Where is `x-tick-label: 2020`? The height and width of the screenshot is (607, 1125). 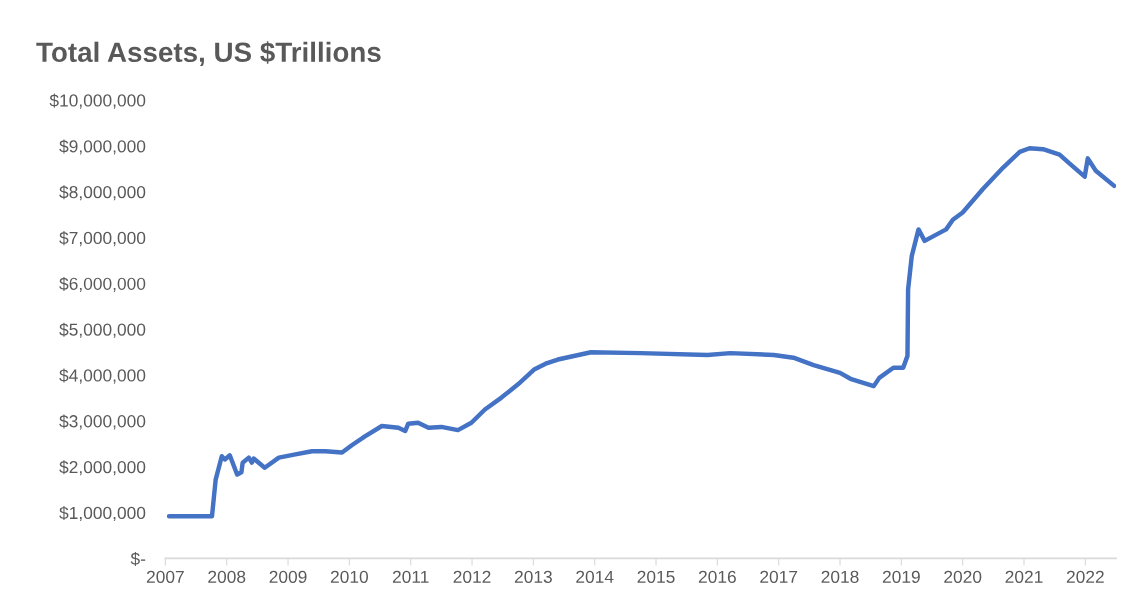 x-tick-label: 2020 is located at coordinates (963, 576).